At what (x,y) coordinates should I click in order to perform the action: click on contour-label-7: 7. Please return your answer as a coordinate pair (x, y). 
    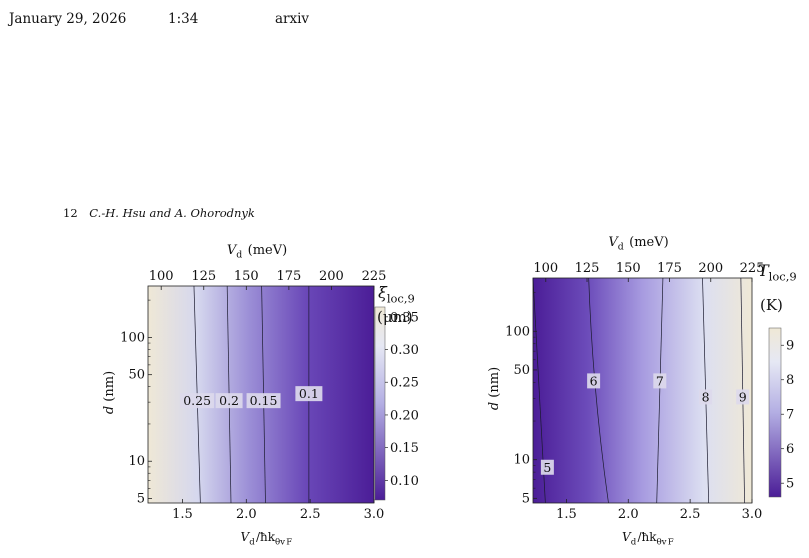
    Looking at the image, I should click on (660, 380).